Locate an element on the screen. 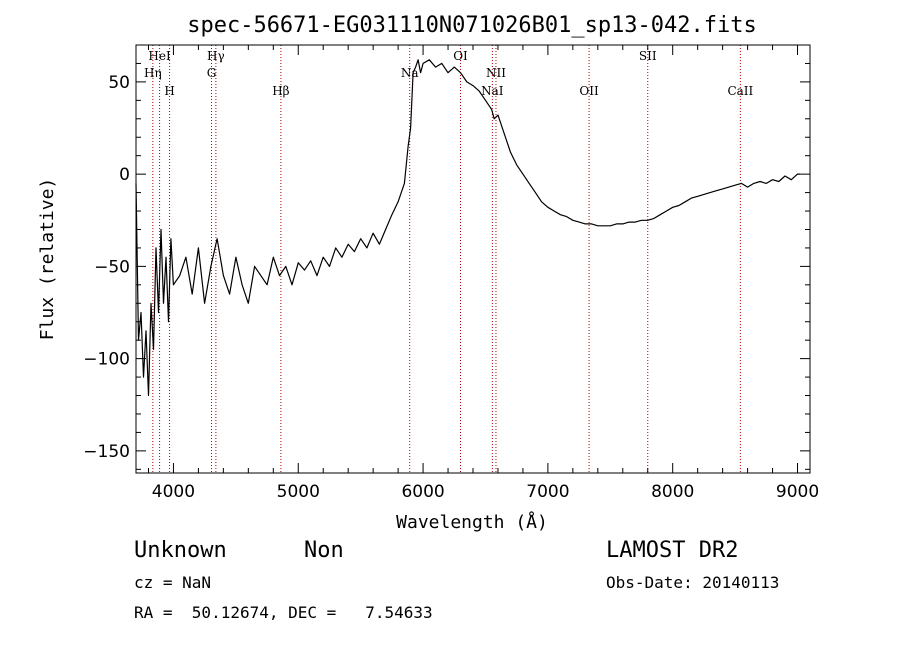 Image resolution: width=900 pixels, height=649 pixels. y-tick-label: −150 is located at coordinates (106, 452).